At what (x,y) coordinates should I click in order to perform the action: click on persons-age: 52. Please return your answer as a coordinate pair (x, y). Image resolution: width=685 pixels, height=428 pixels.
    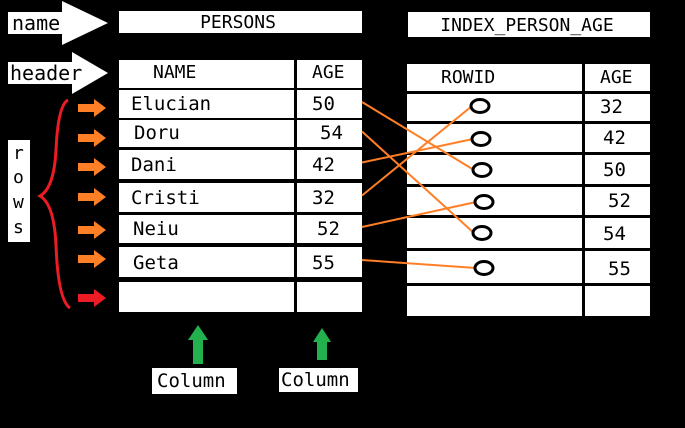
    Looking at the image, I should click on (328, 229).